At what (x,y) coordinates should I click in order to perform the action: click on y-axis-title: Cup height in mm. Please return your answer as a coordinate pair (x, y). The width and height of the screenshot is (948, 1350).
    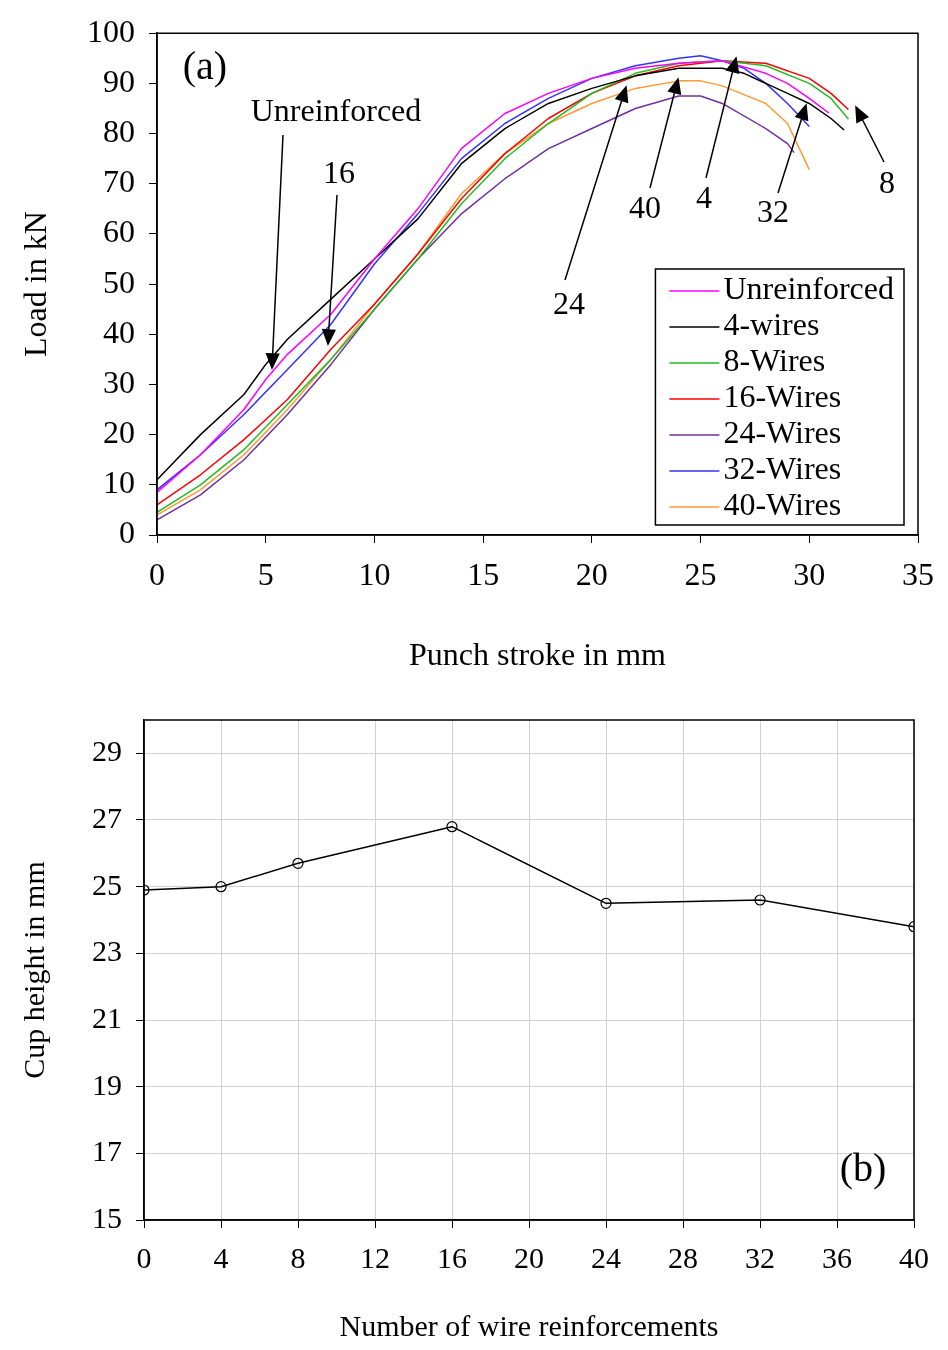
    Looking at the image, I should click on (33, 970).